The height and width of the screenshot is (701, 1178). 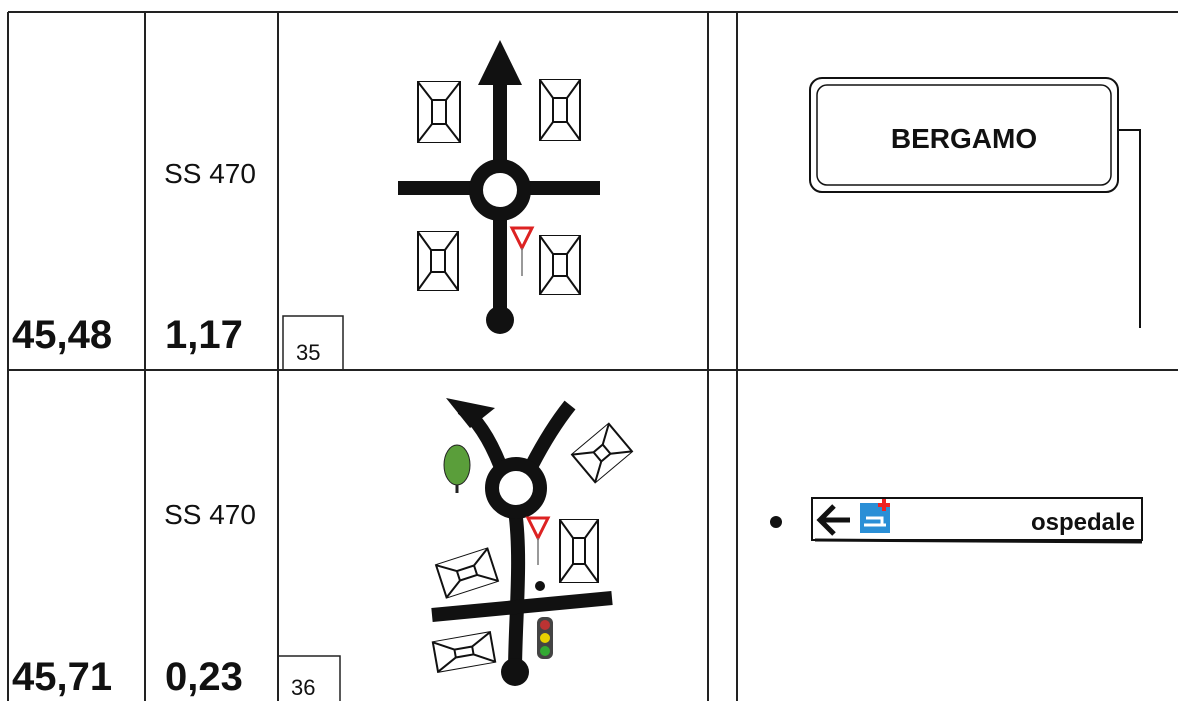 I want to click on km-partial: 0,23, so click(x=204, y=677).